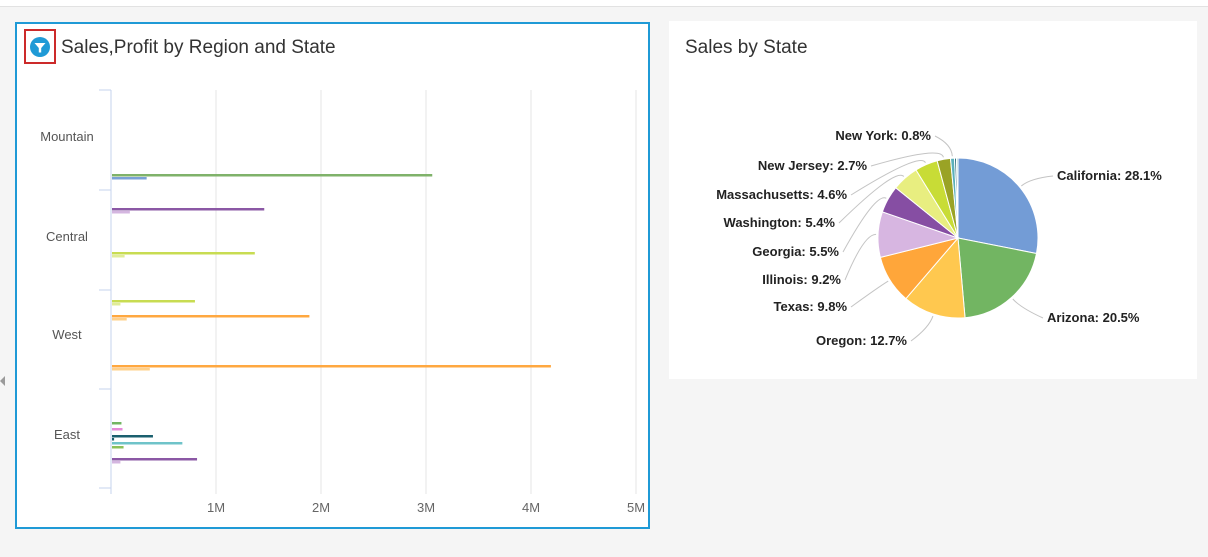 This screenshot has width=1208, height=557. Describe the element at coordinates (795, 251) in the screenshot. I see `pie-slice-label: Georgia: 5.5%` at that location.